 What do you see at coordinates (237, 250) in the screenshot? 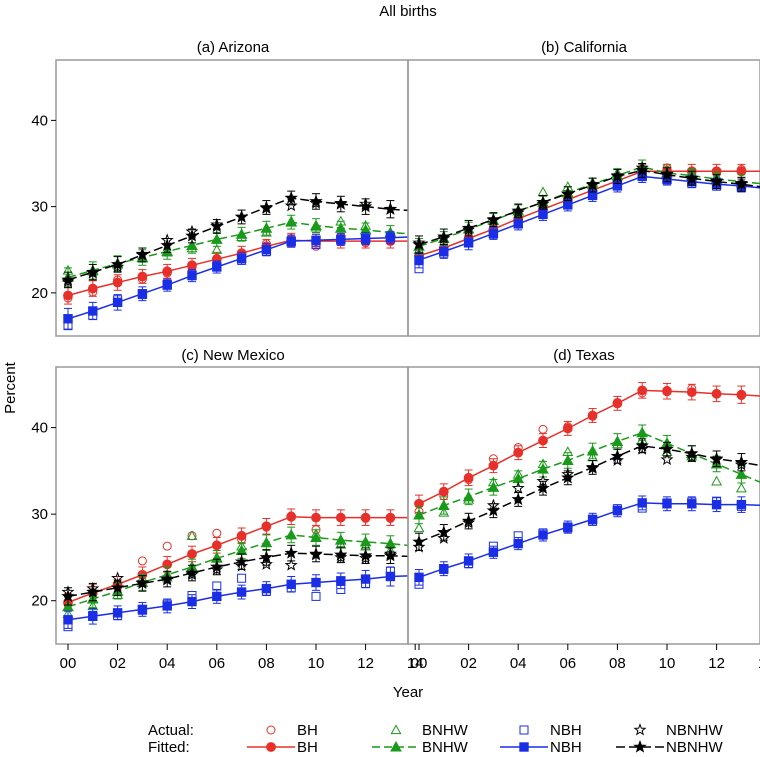
I see `fitted-line-BNHW` at bounding box center [237, 250].